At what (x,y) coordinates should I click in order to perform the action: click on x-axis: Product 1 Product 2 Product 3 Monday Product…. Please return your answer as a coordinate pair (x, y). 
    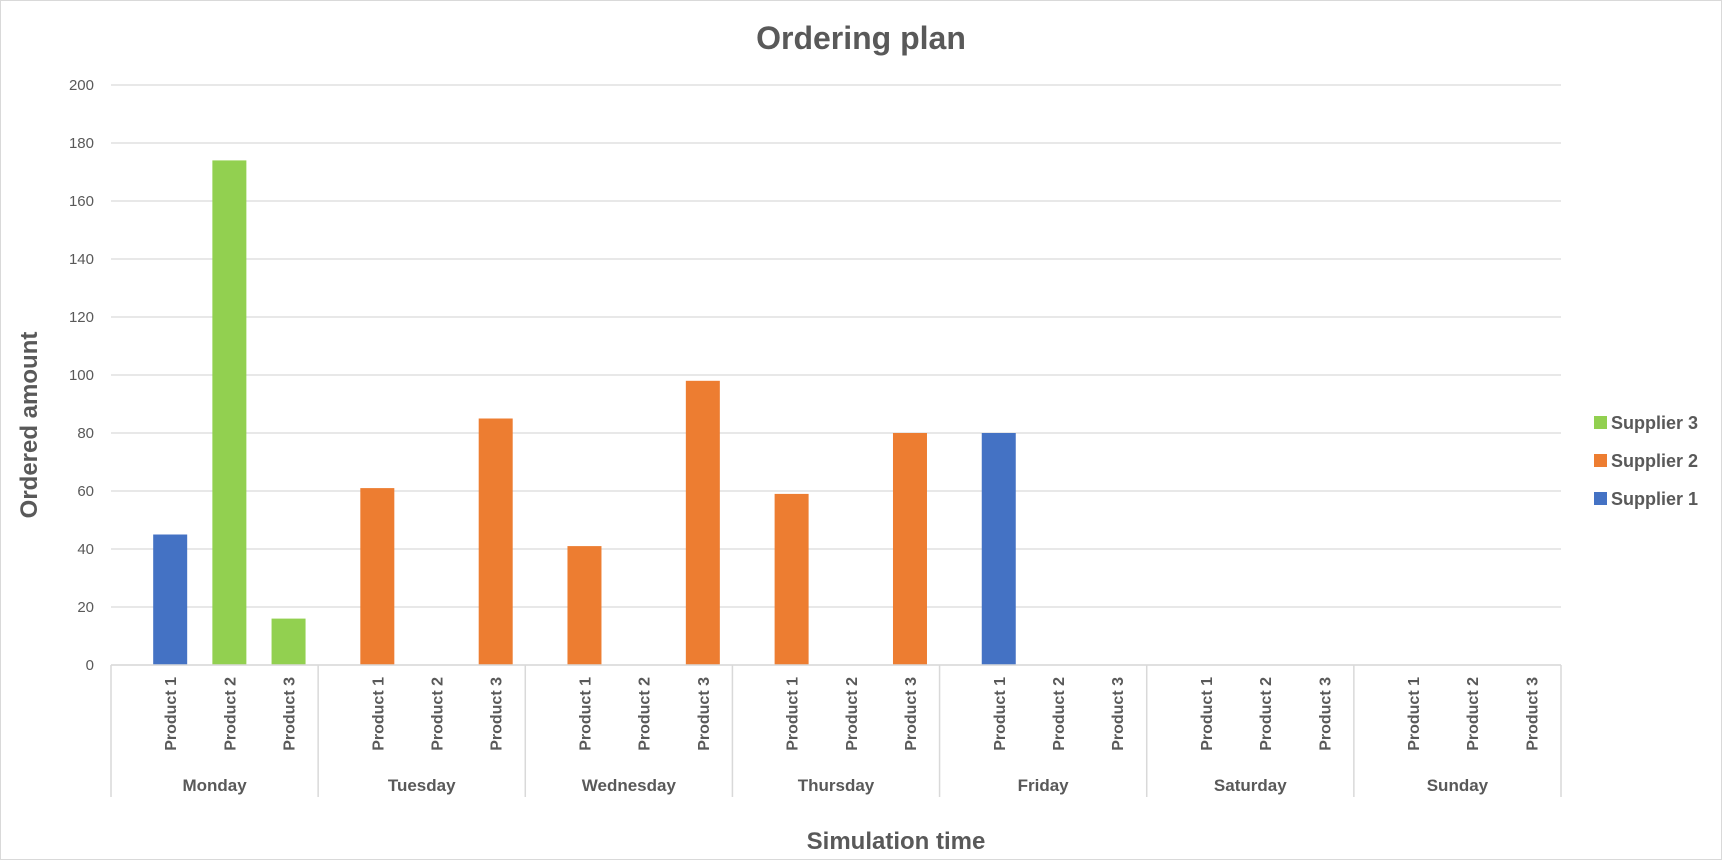
    Looking at the image, I should click on (836, 730).